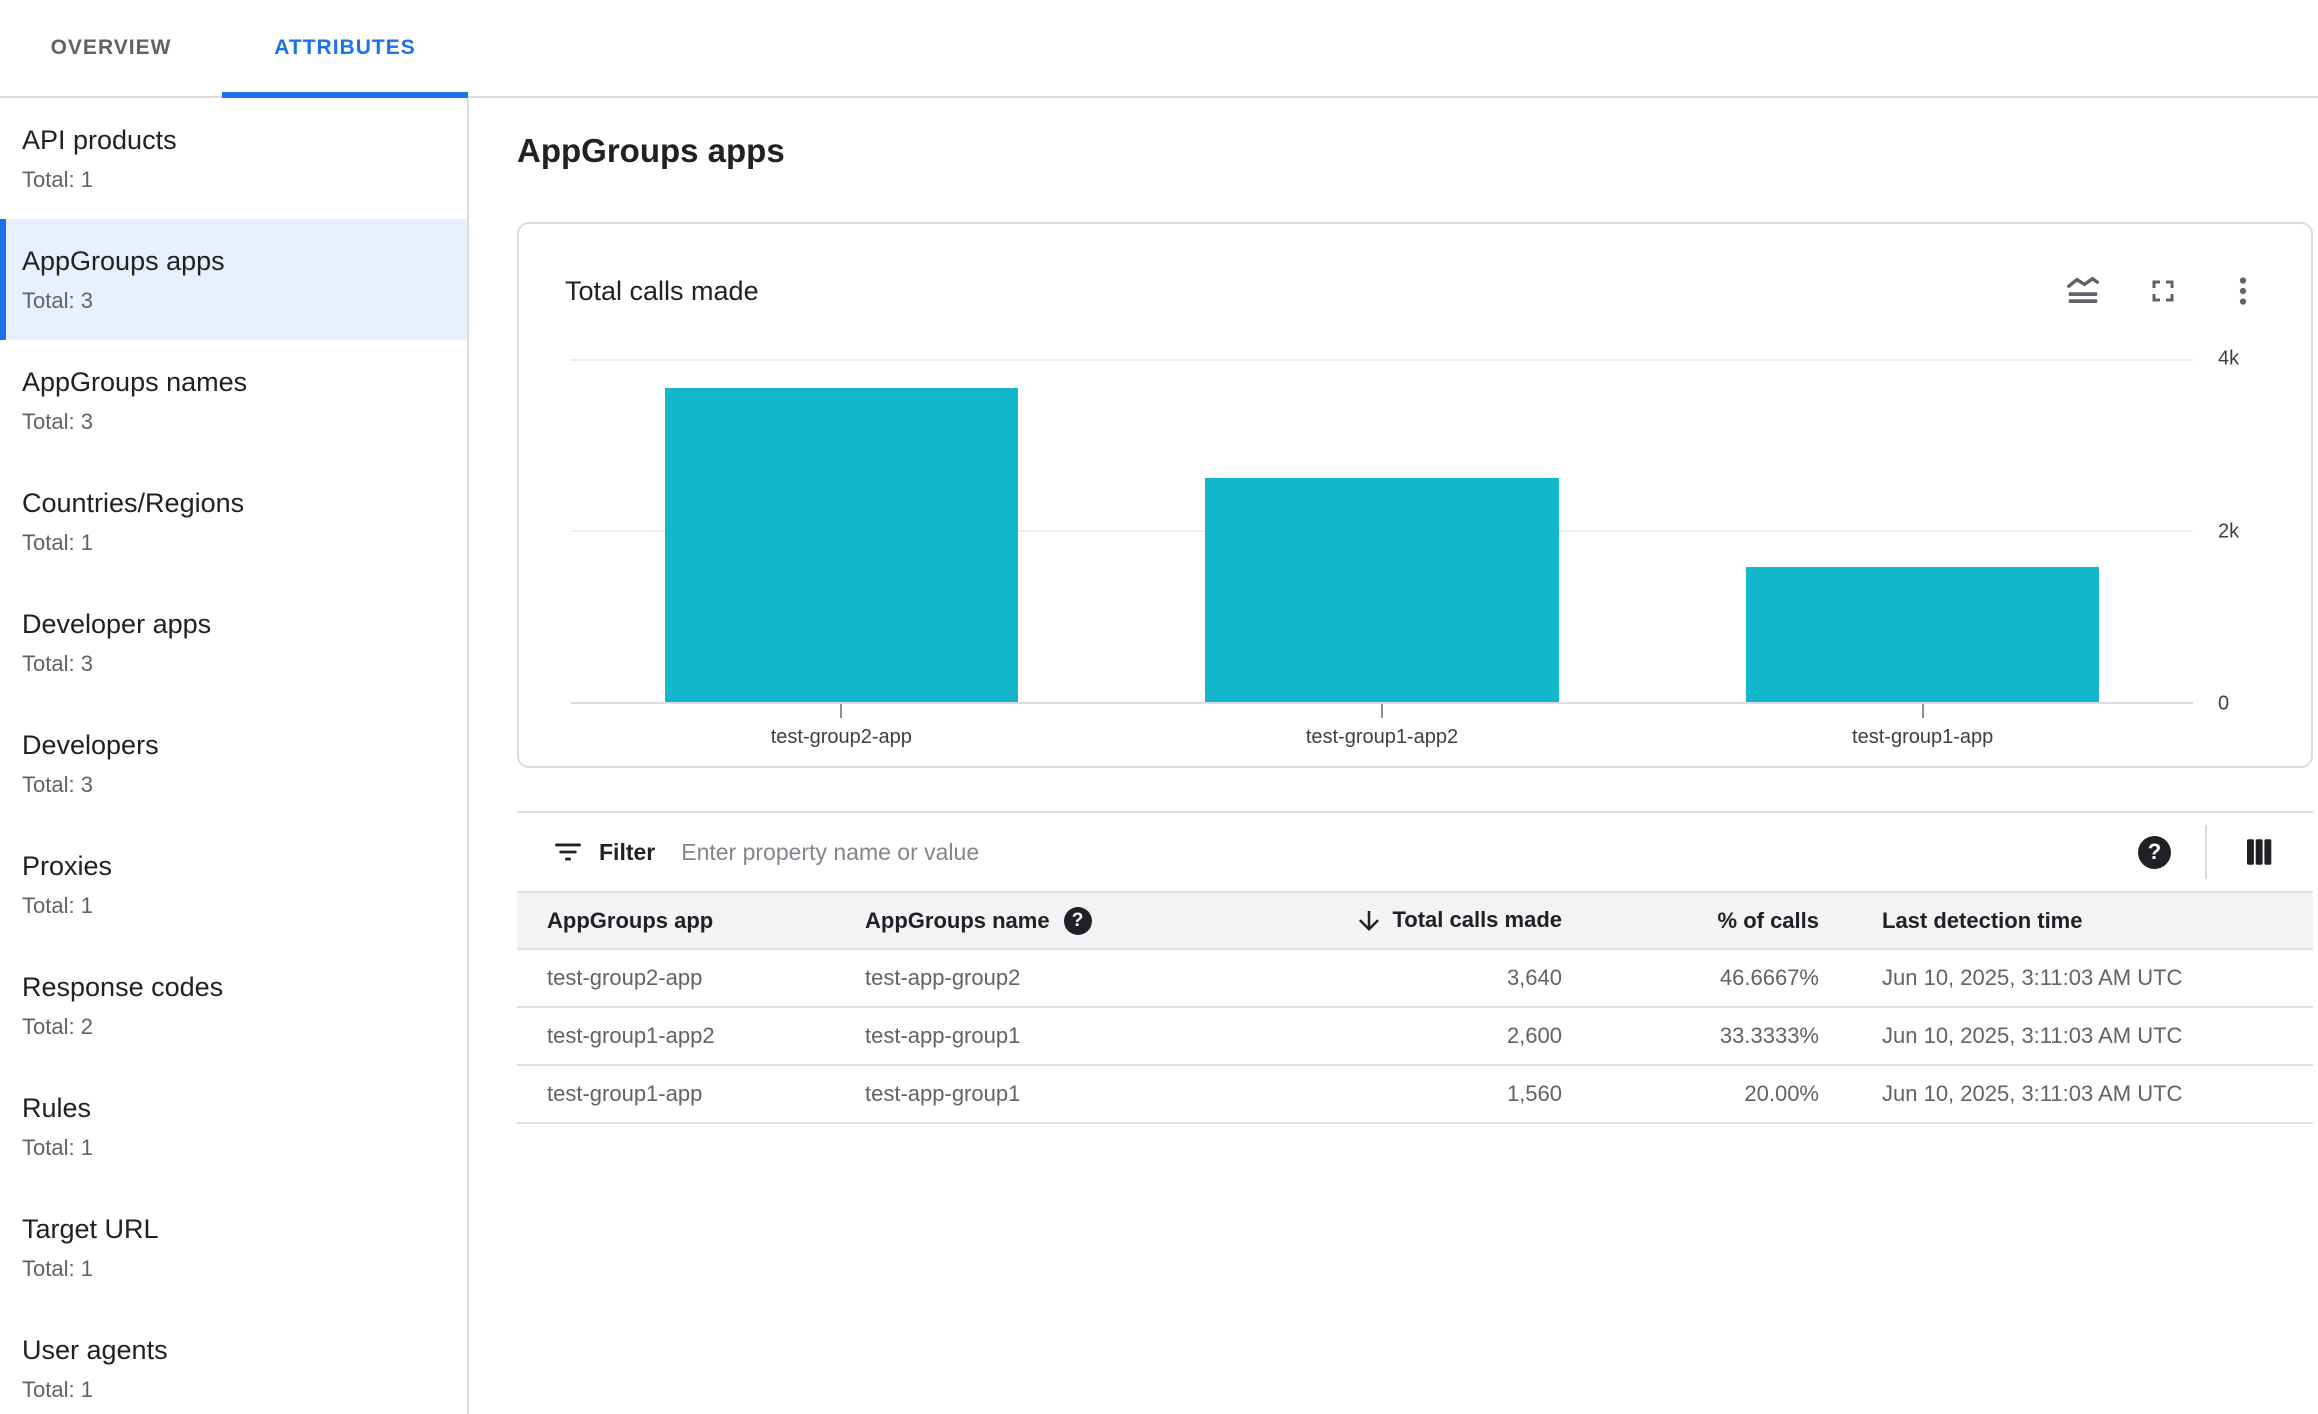  I want to click on columns-icon, so click(2259, 852).